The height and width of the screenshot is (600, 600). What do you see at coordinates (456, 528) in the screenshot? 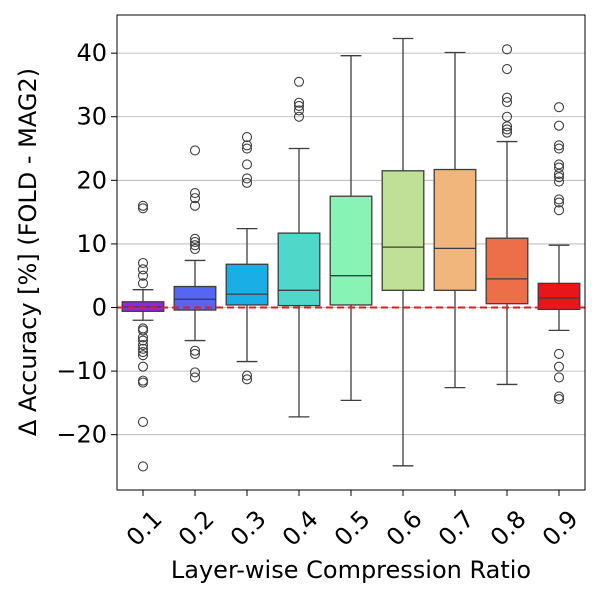
I see `x-tick-label: 0.7` at bounding box center [456, 528].